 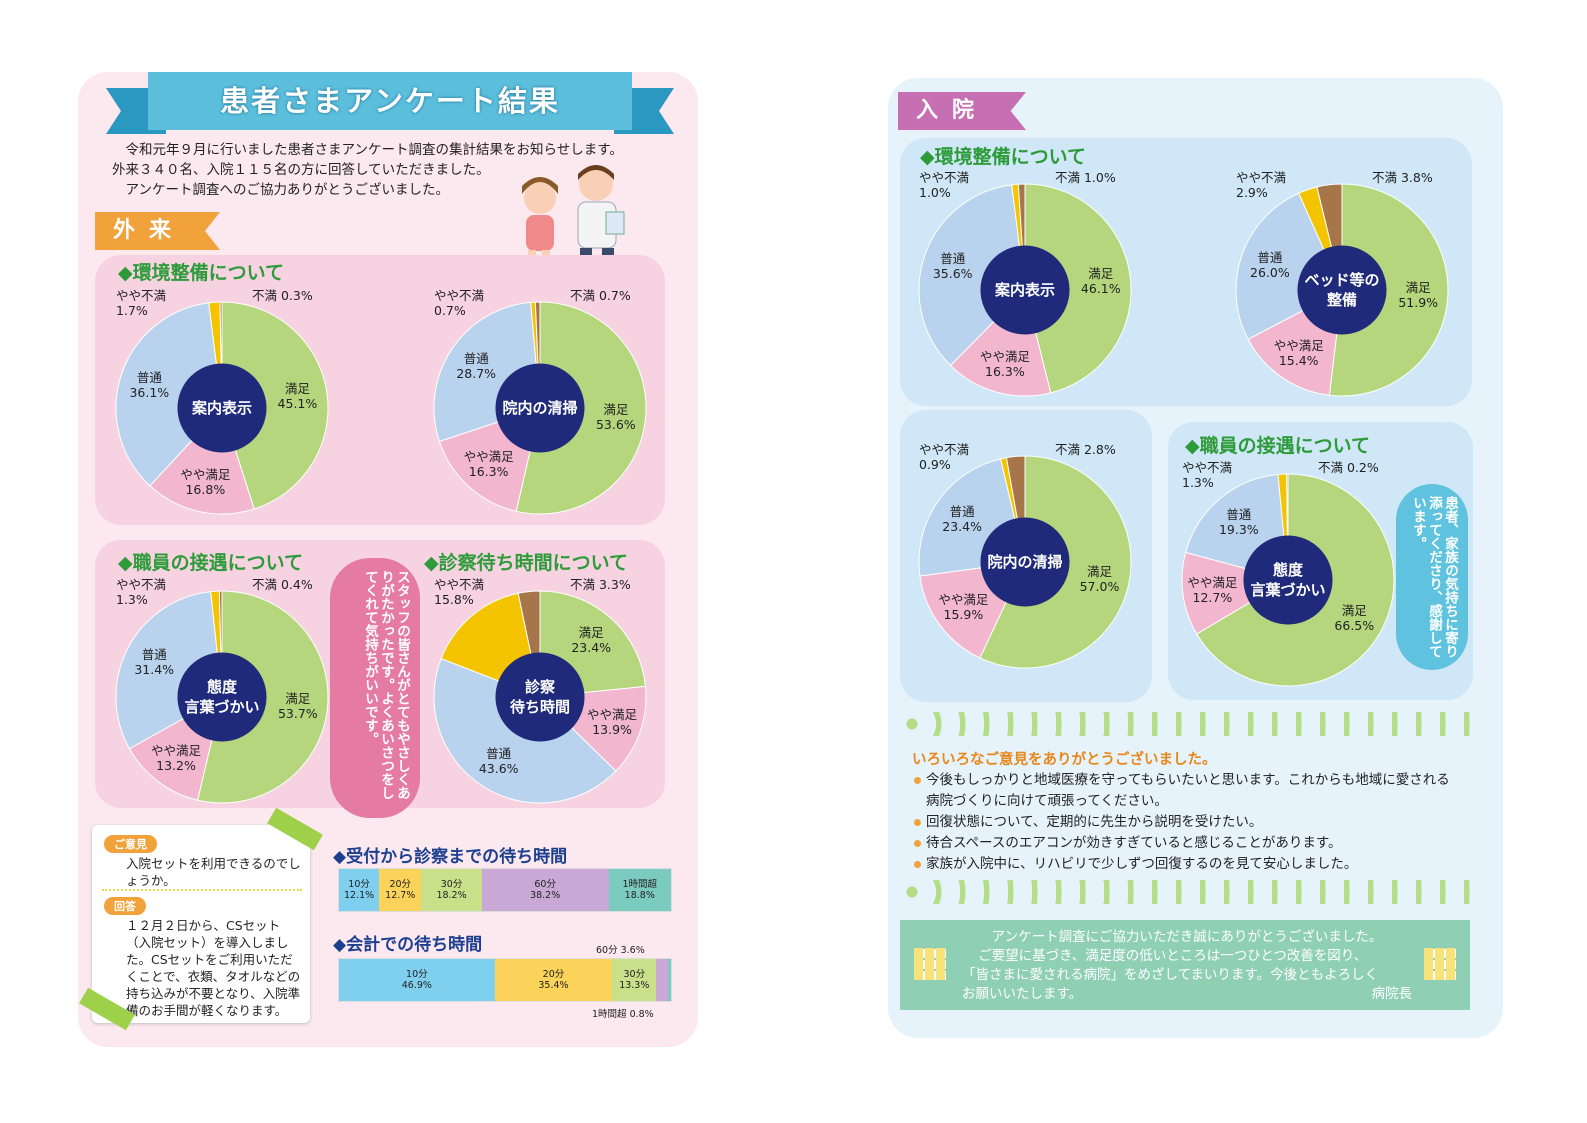 I want to click on pie-title: 診察 待ち時間, so click(x=539, y=697).